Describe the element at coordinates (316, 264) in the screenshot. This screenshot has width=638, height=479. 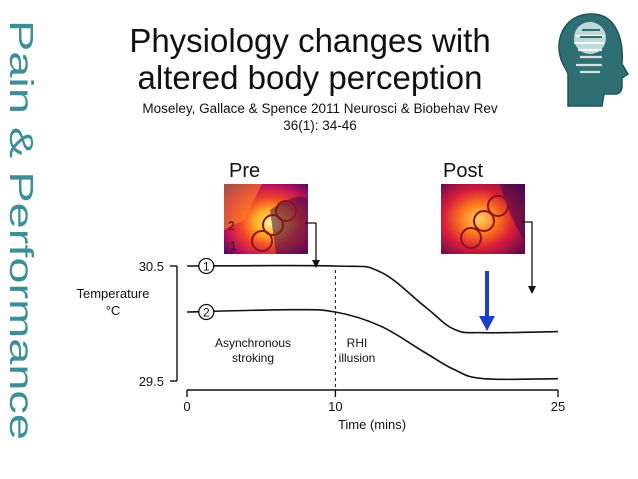
I see `pre-pointer-head` at that location.